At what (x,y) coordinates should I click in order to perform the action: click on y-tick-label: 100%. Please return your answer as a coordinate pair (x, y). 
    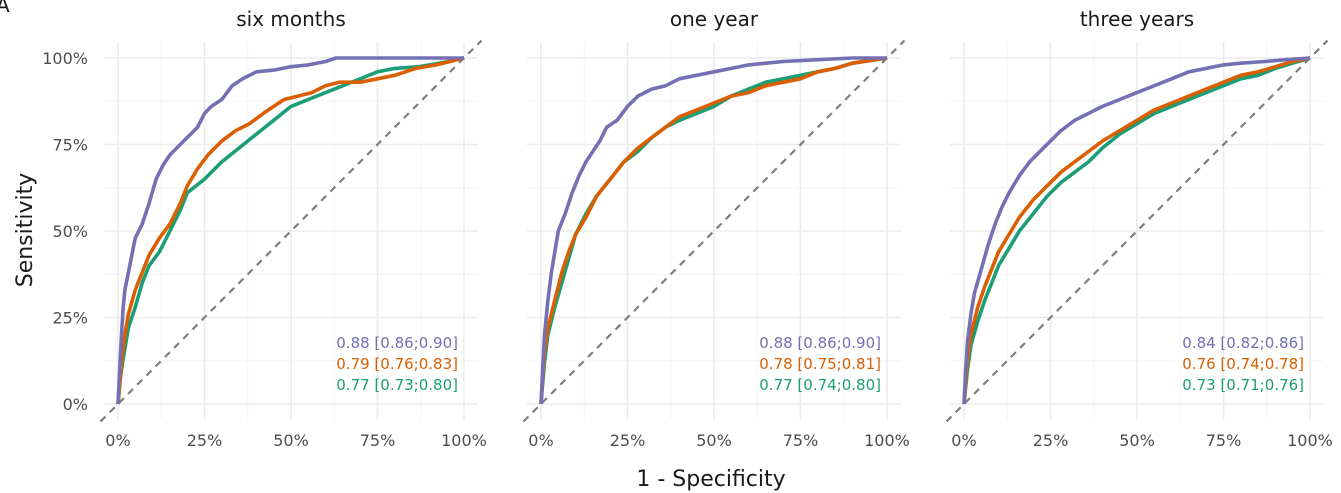
    Looking at the image, I should click on (65, 58).